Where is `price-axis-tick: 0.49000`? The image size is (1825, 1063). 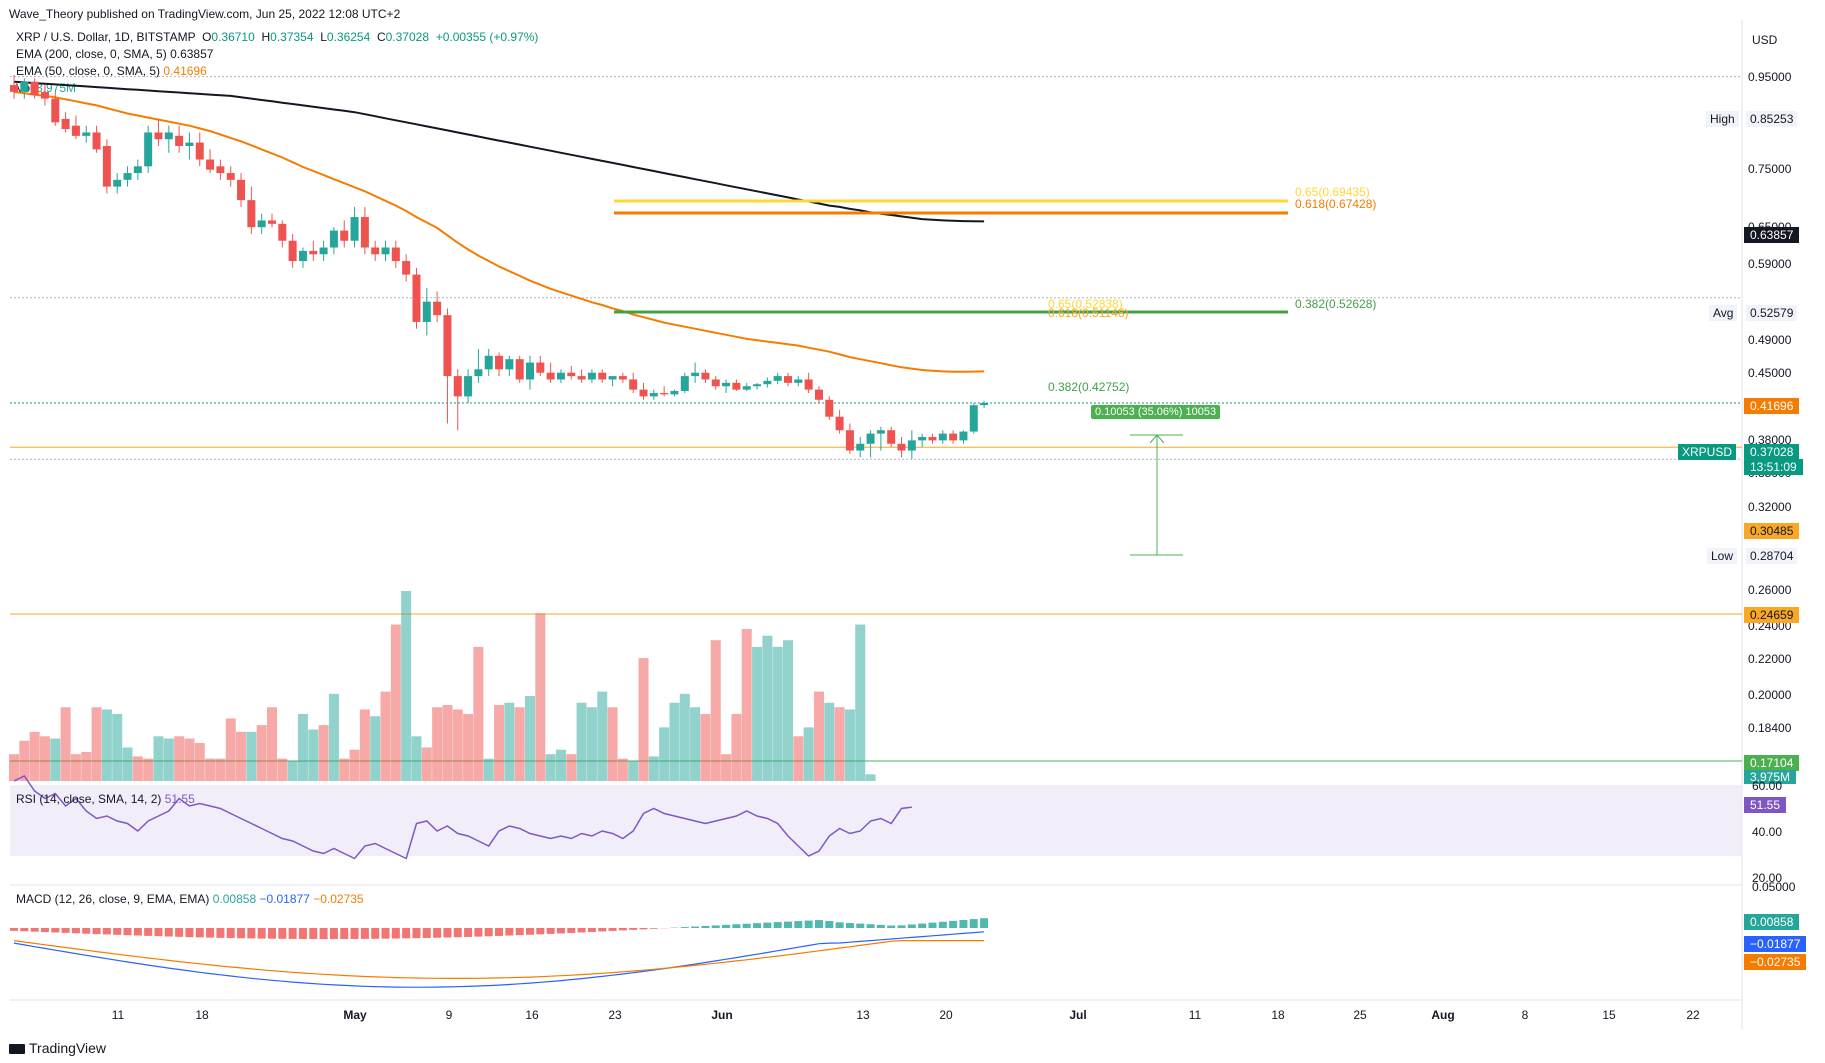
price-axis-tick: 0.49000 is located at coordinates (1770, 340).